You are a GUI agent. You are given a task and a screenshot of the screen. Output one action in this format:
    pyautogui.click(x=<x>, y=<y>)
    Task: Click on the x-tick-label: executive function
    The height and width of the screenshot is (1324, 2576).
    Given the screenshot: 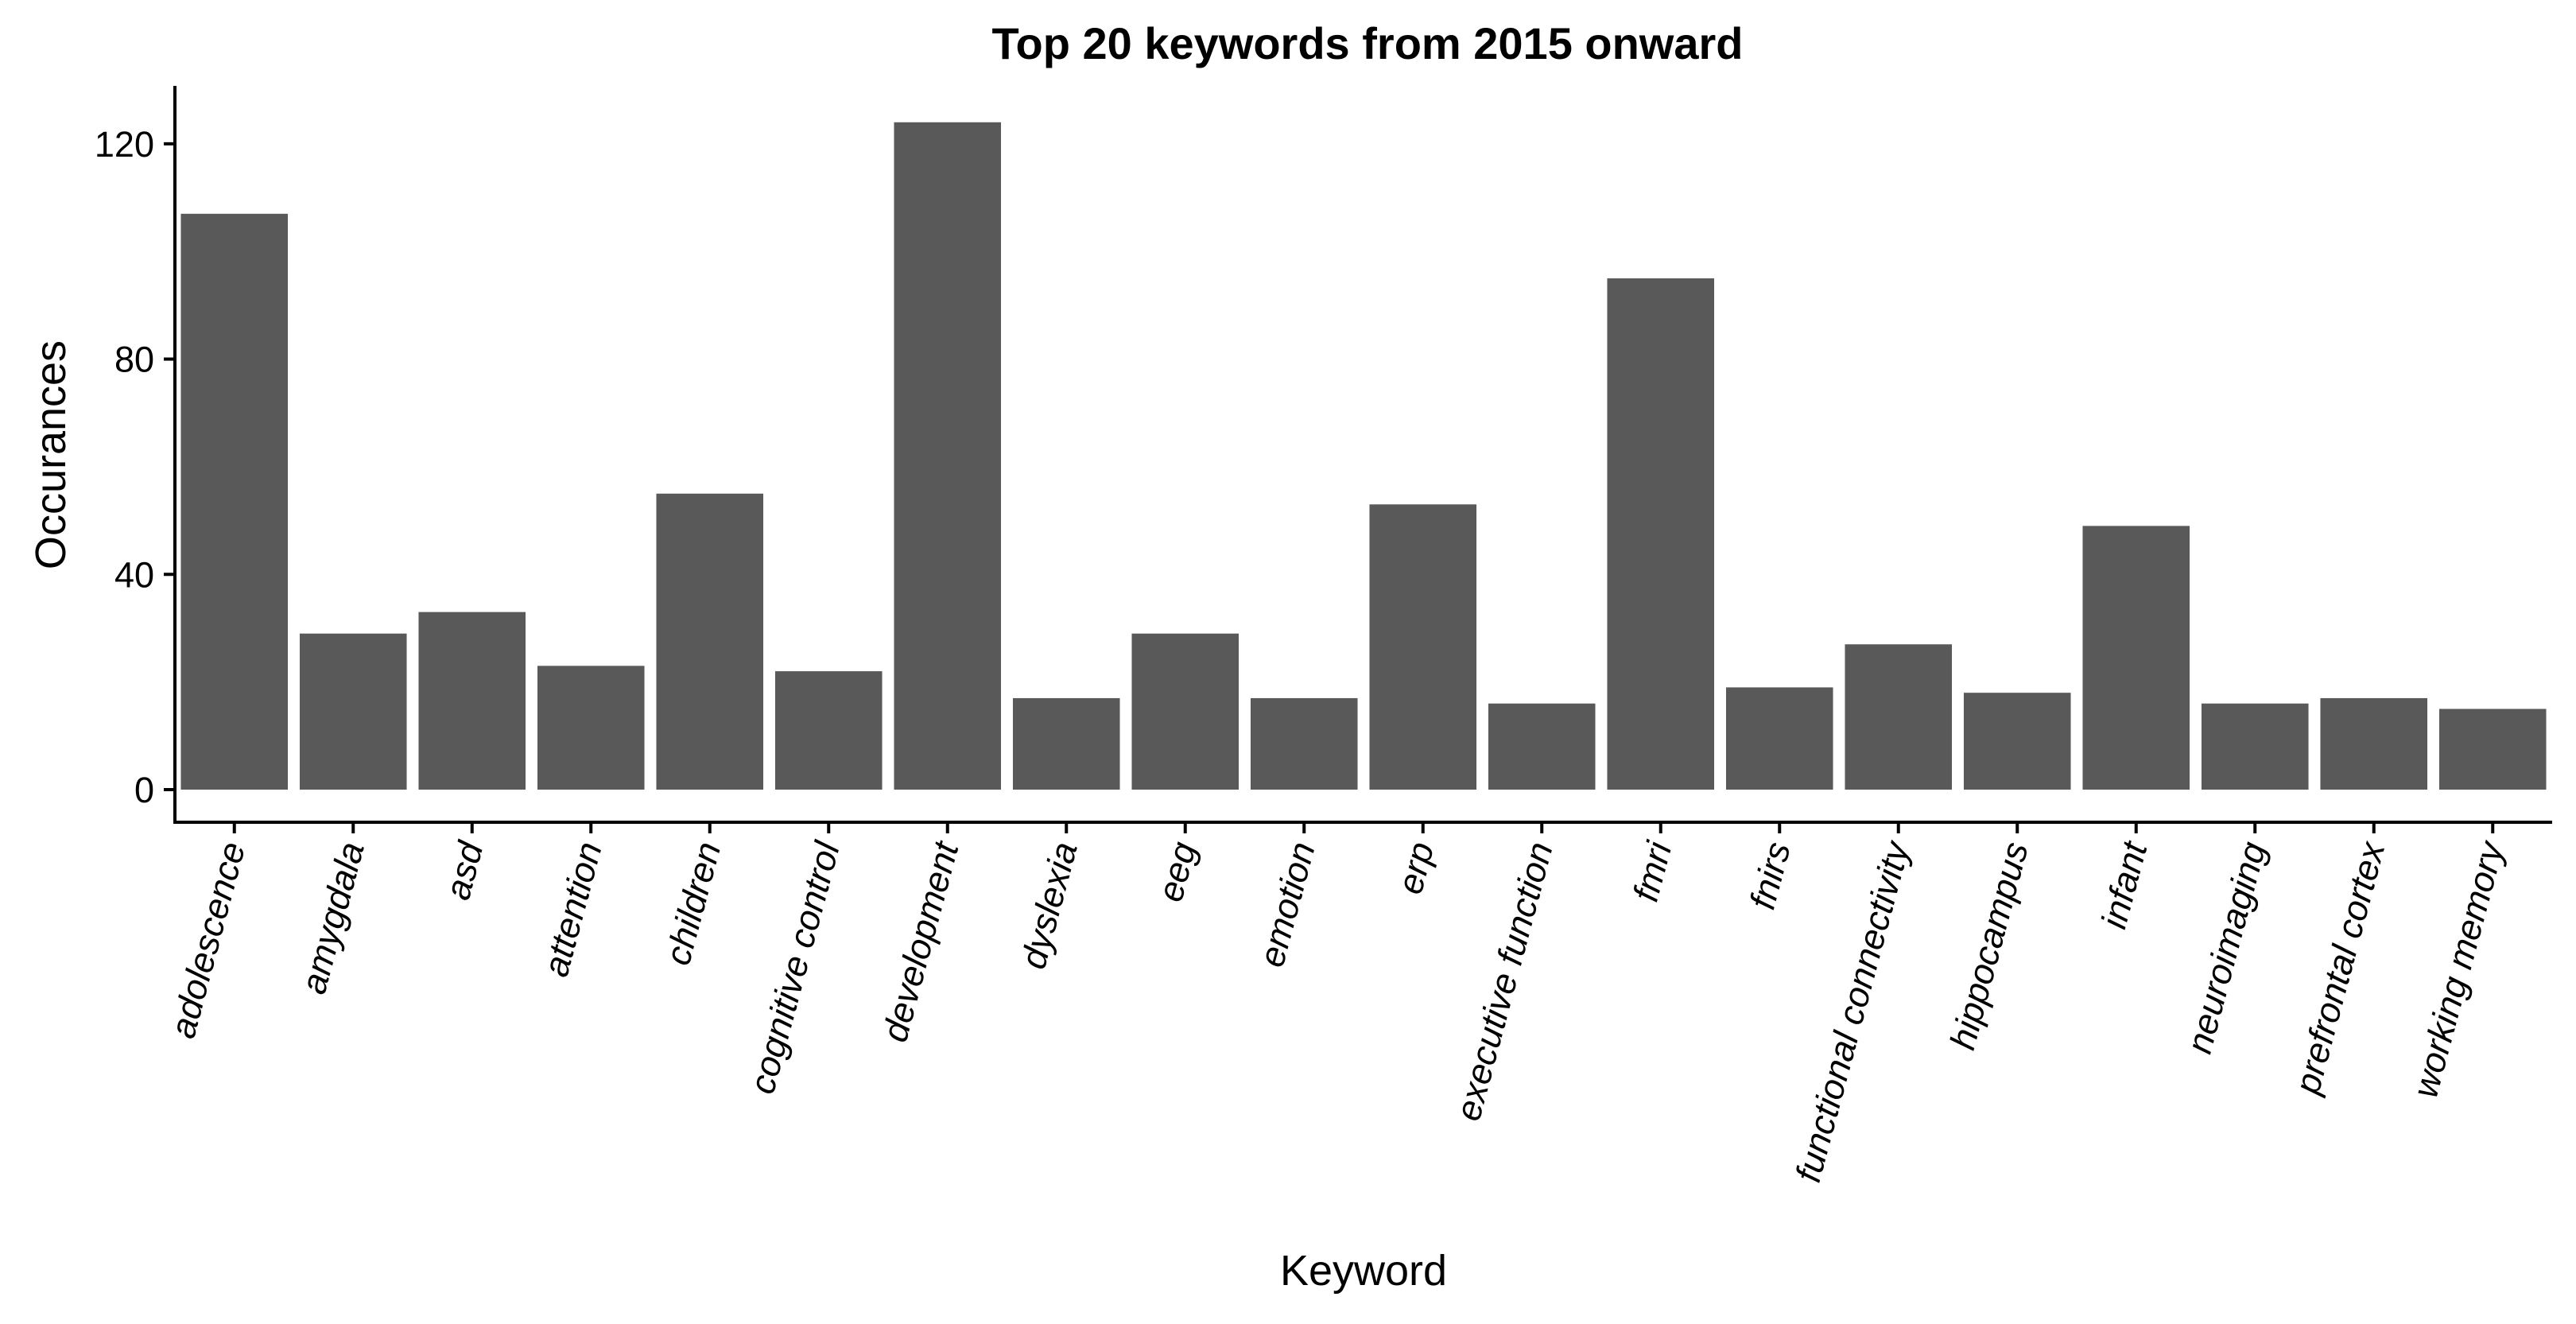 What is the action you would take?
    pyautogui.click(x=1503, y=980)
    